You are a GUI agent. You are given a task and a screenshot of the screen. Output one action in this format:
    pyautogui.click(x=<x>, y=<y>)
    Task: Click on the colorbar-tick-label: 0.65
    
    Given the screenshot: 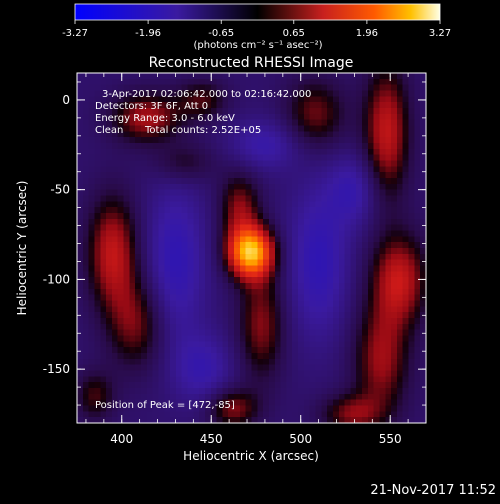 What is the action you would take?
    pyautogui.click(x=294, y=33)
    